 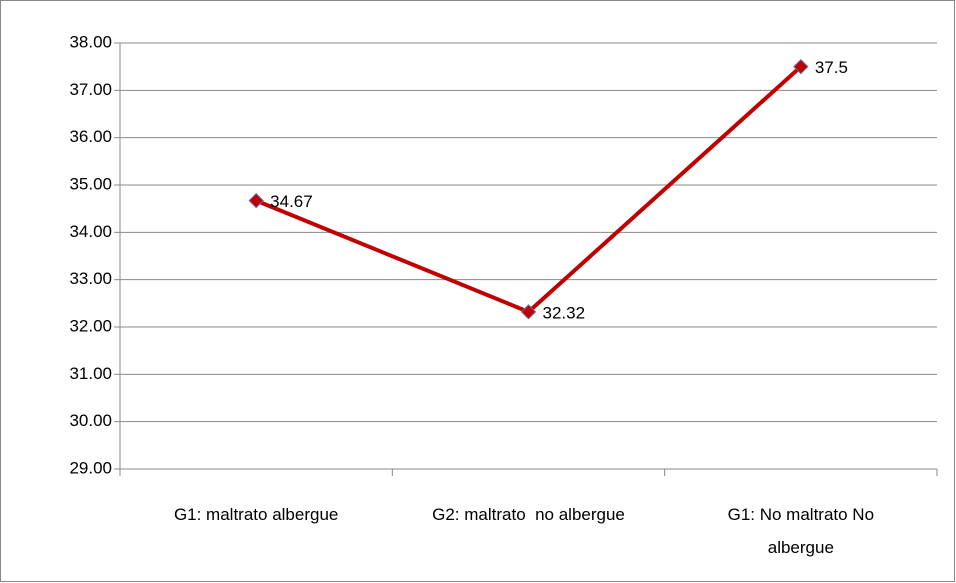 I want to click on y-tick-label: 29.00, so click(x=90, y=467).